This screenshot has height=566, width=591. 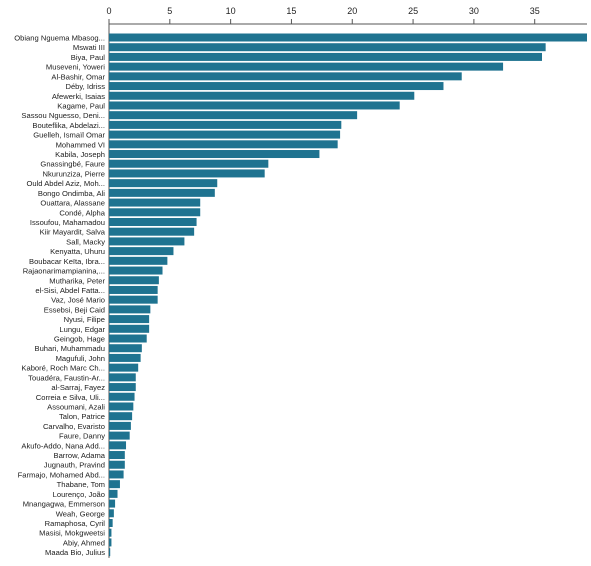 What do you see at coordinates (82, 329) in the screenshot?
I see `category-label: Lungu, Edgar` at bounding box center [82, 329].